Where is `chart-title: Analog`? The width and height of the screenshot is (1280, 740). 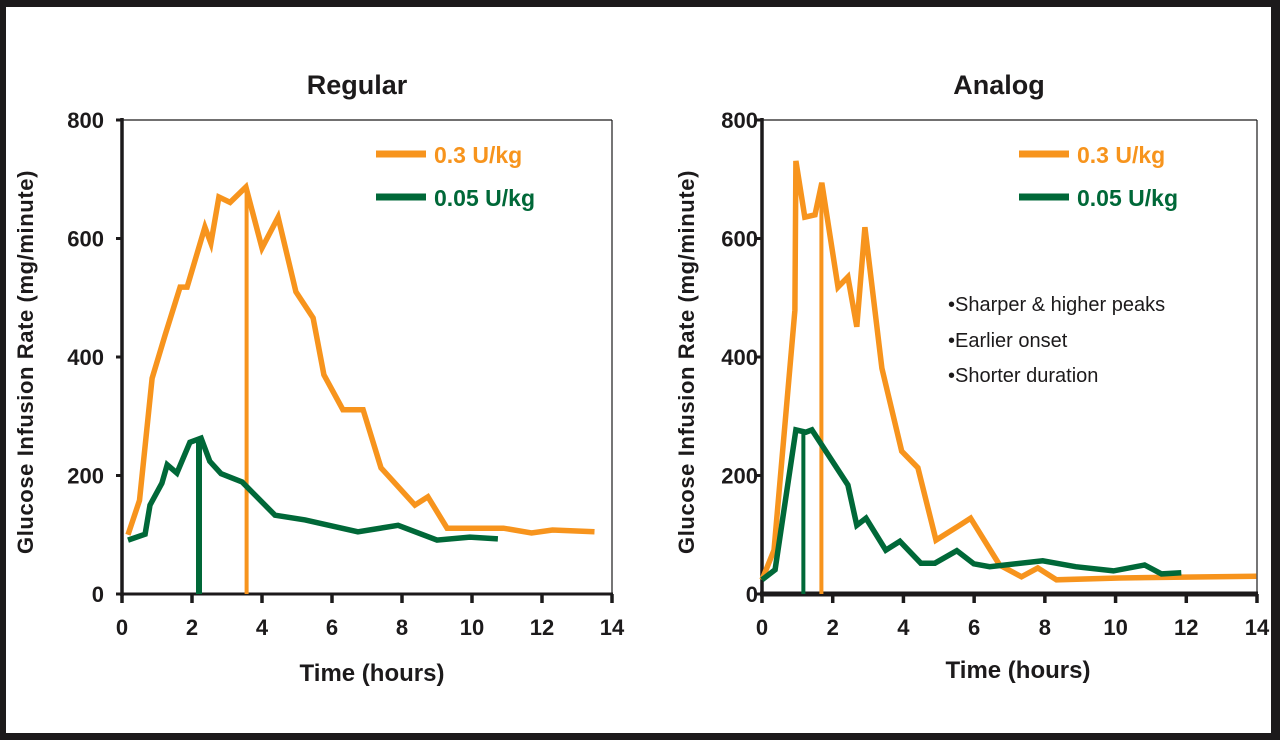 chart-title: Analog is located at coordinates (999, 85).